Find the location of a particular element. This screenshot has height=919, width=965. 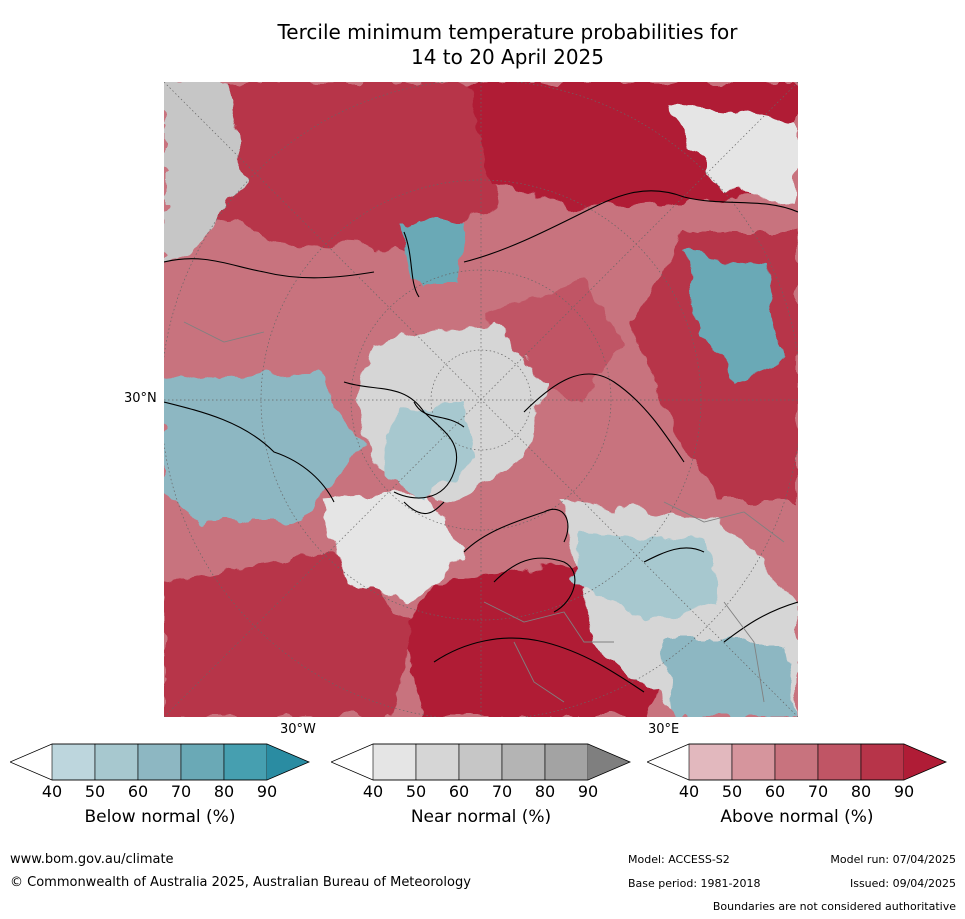

colorbar-near-tick-label: 70 is located at coordinates (502, 791).